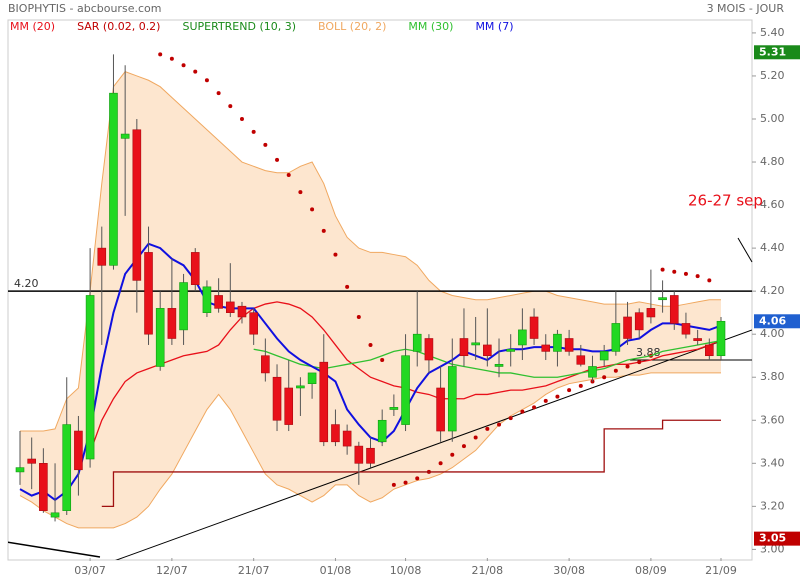  What do you see at coordinates (406, 570) in the screenshot?
I see `x-tick-label: 10/08` at bounding box center [406, 570].